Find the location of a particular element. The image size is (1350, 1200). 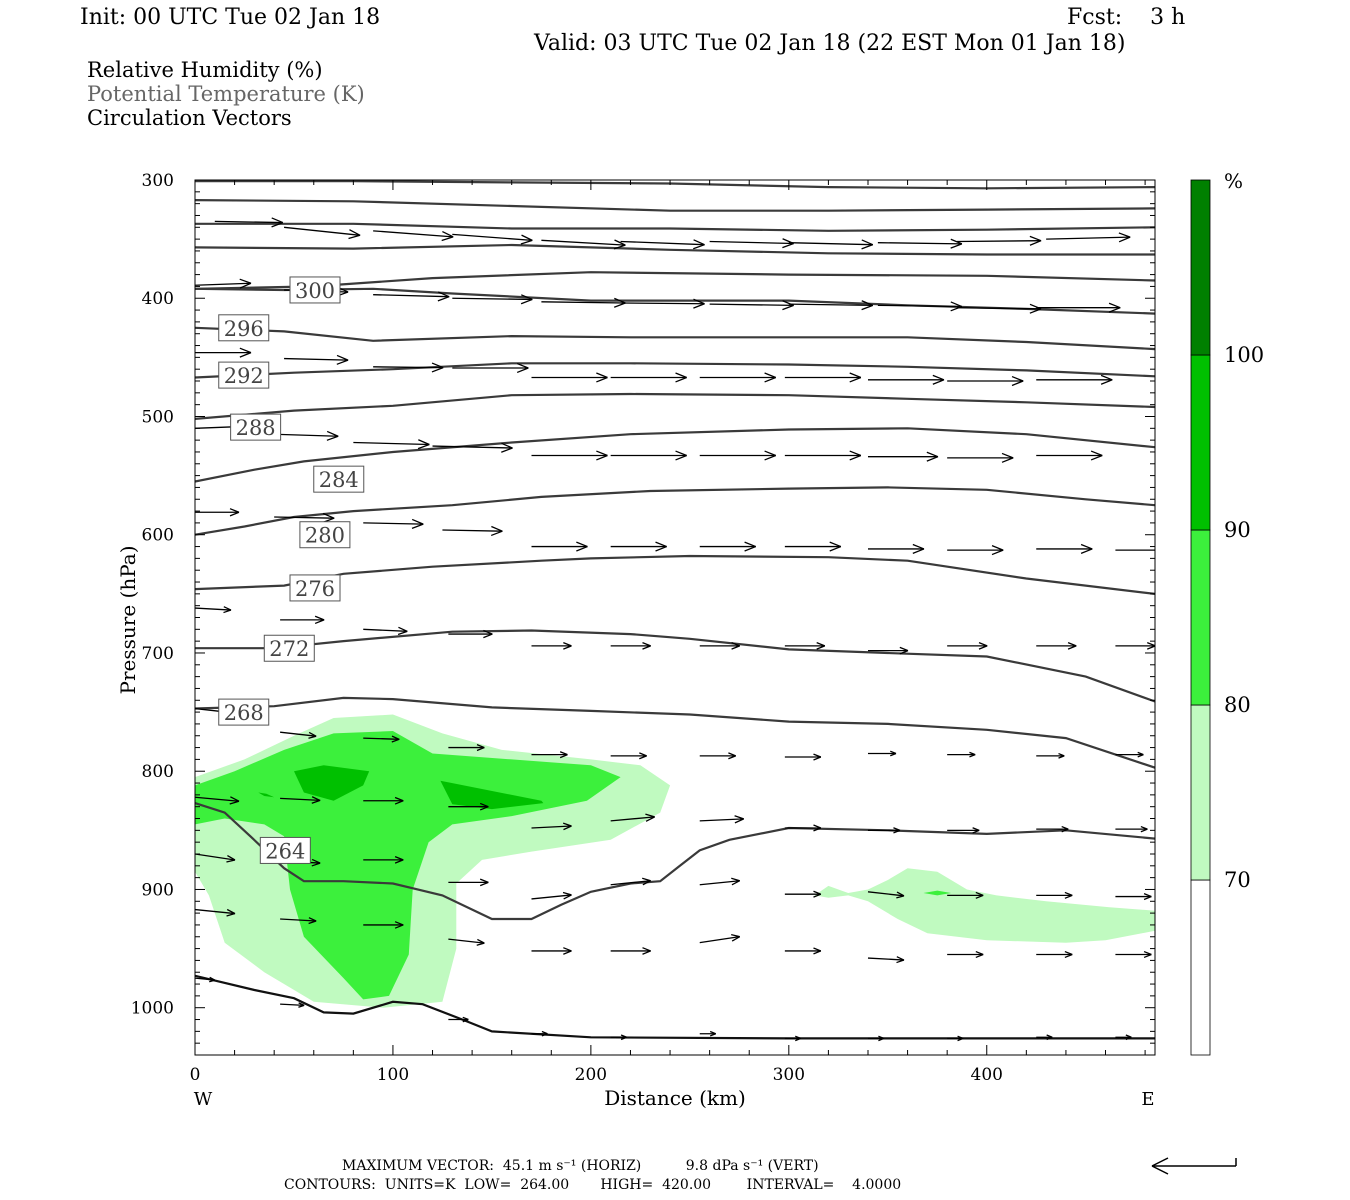

colorbar-segment is located at coordinates (1200, 967).